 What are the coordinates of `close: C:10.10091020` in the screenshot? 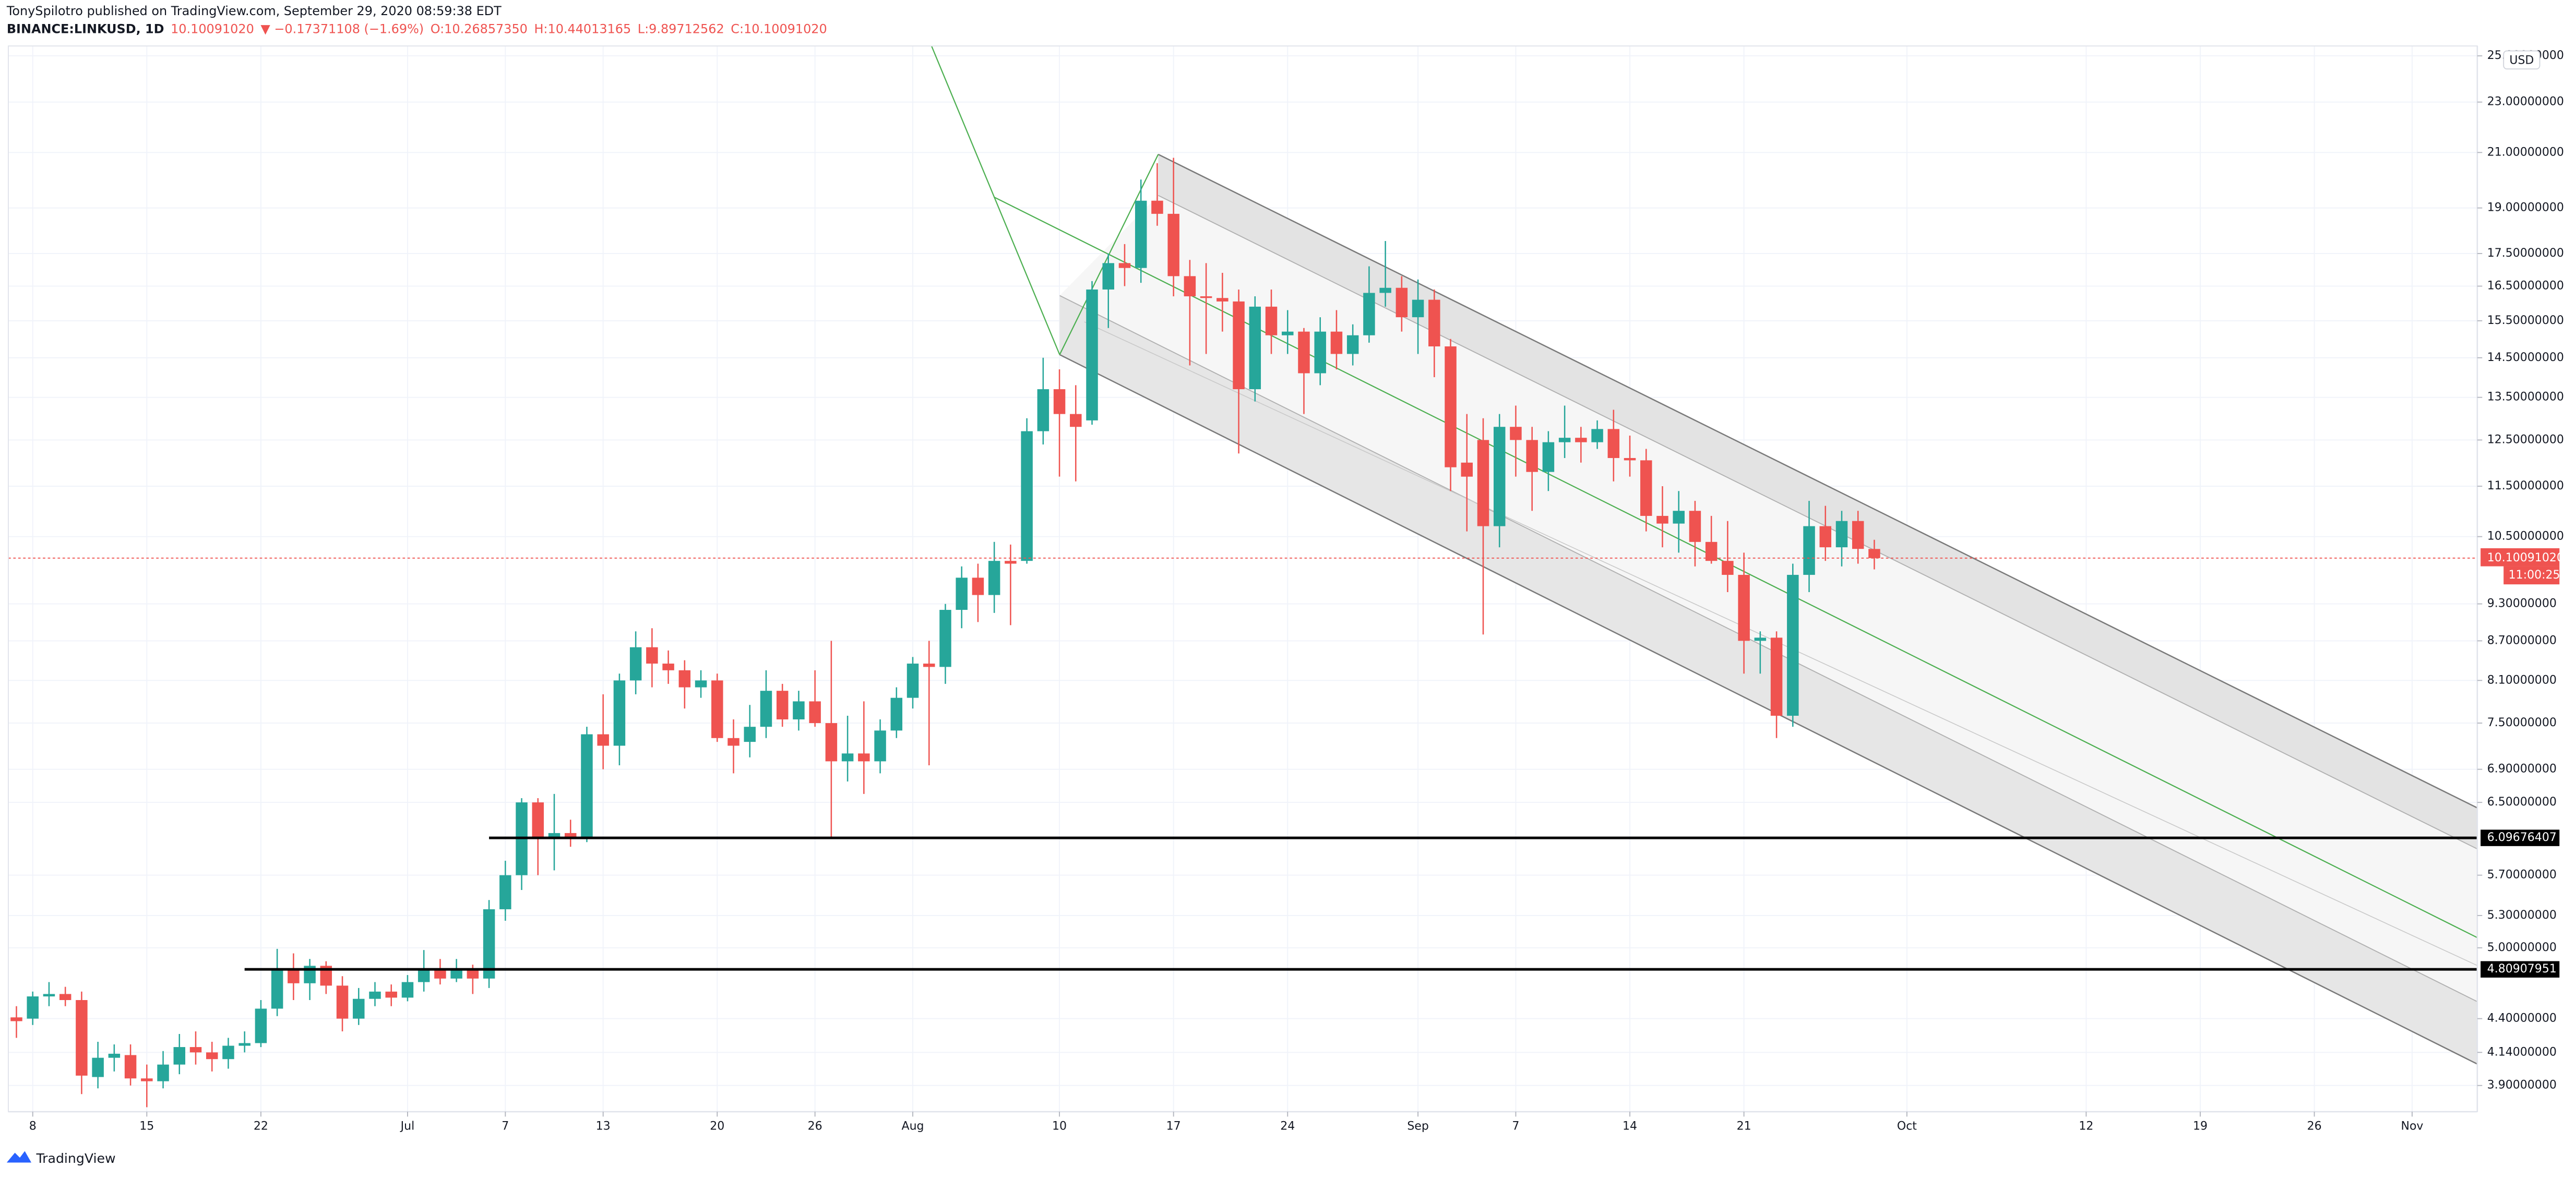 It's located at (779, 30).